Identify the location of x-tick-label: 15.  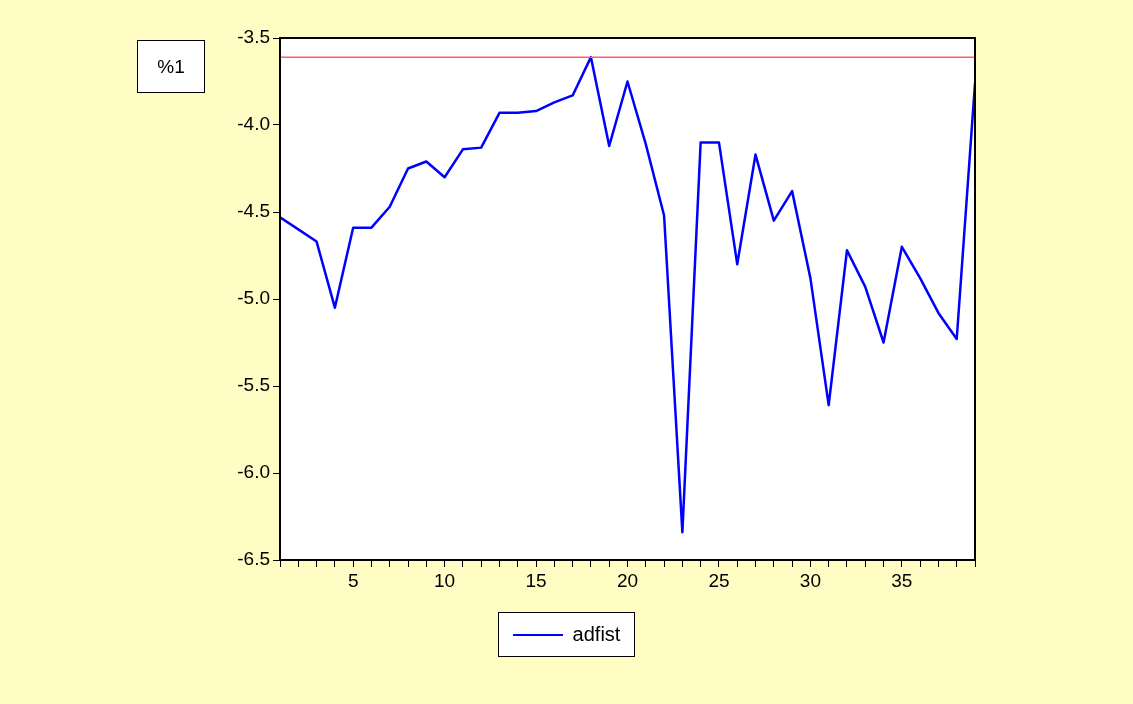
(536, 580).